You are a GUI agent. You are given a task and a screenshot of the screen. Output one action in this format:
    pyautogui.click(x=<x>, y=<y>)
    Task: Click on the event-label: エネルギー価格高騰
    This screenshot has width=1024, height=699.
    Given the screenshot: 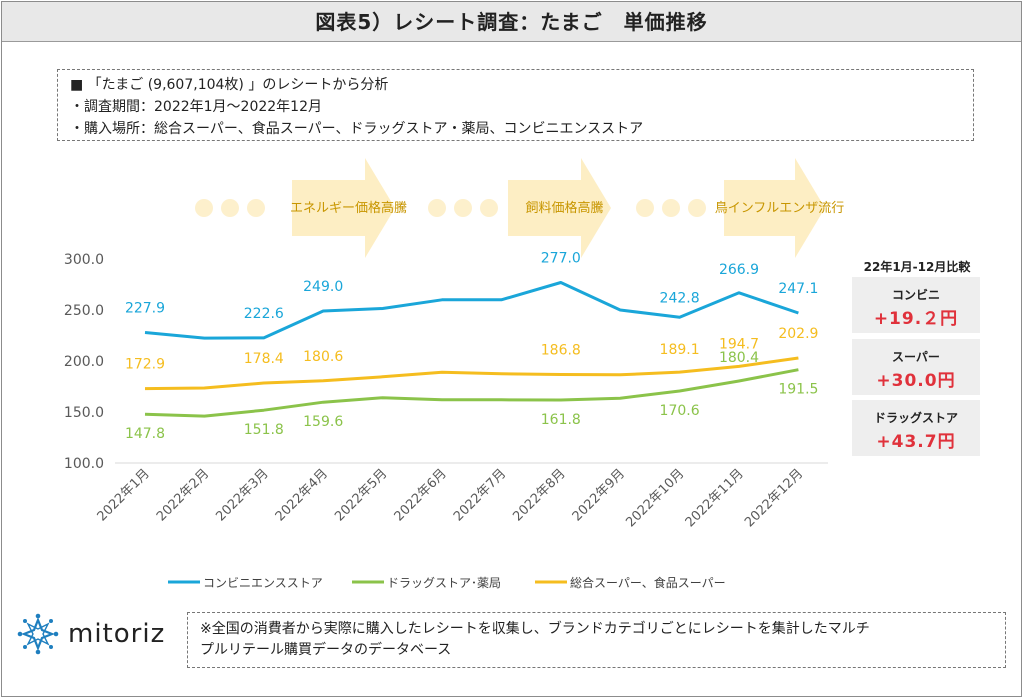 What is the action you would take?
    pyautogui.click(x=348, y=208)
    